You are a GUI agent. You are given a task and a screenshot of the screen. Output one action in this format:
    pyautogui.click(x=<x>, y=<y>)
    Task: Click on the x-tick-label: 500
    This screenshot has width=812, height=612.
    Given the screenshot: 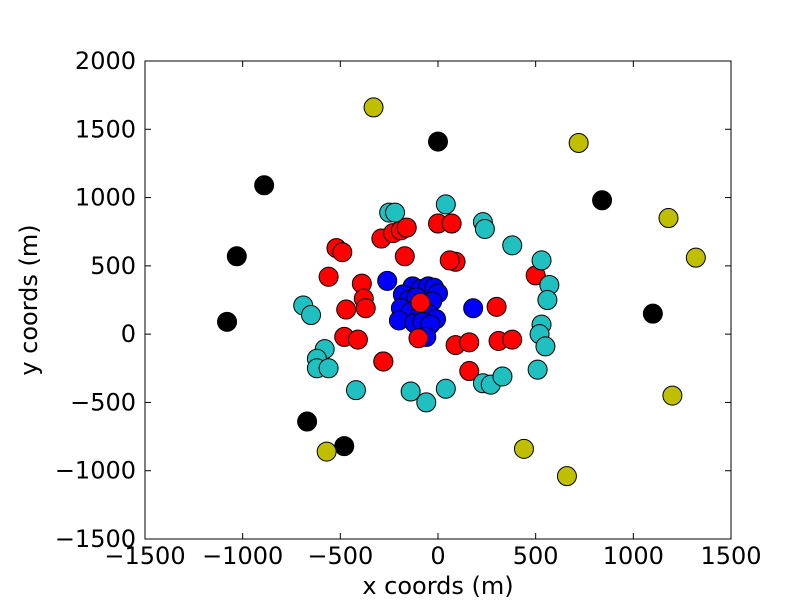 What is the action you would take?
    pyautogui.click(x=536, y=556)
    